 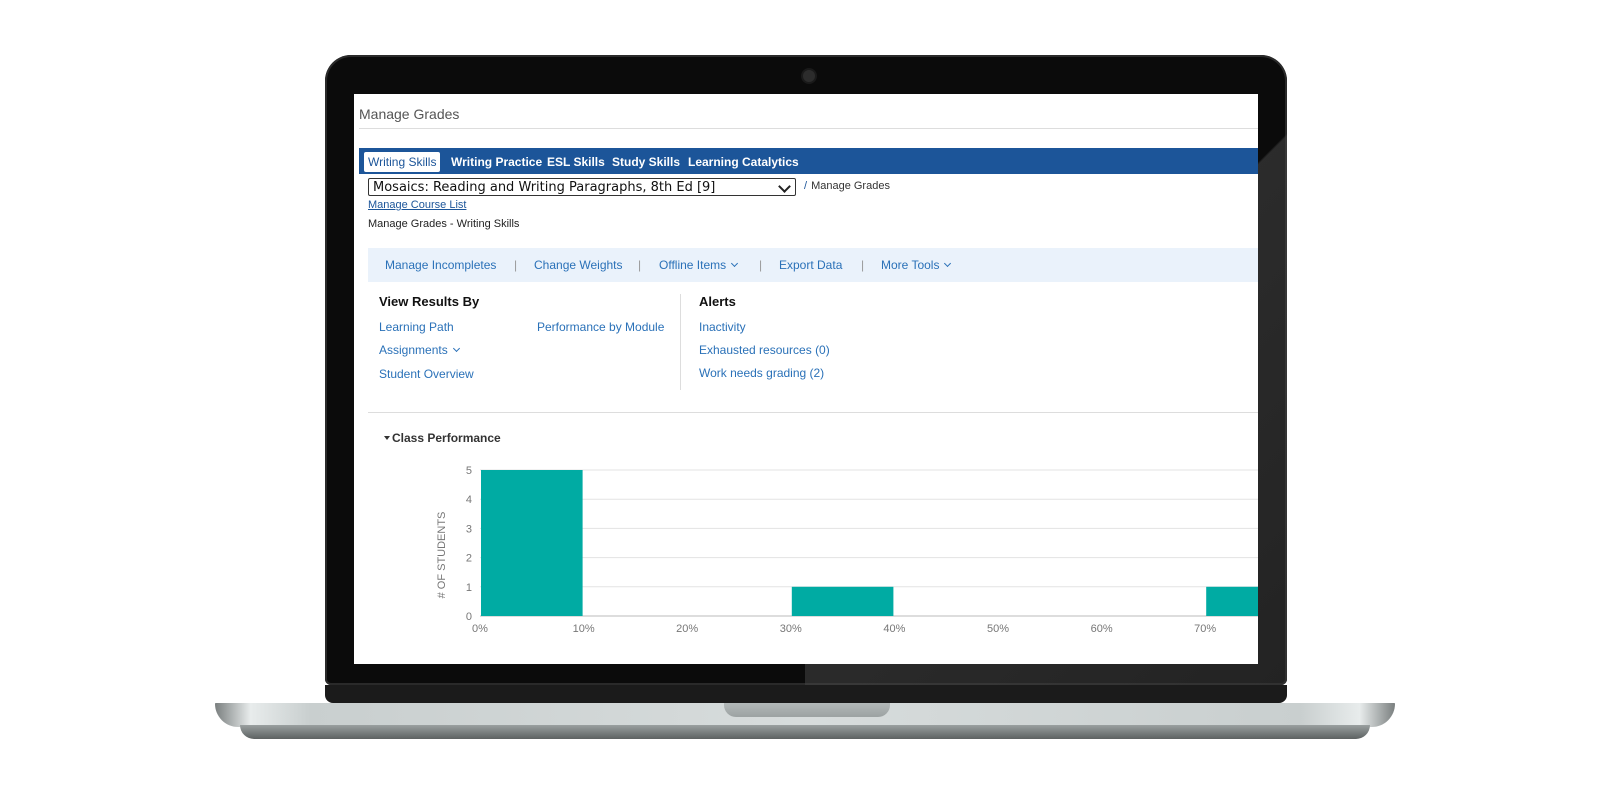 What do you see at coordinates (444, 224) in the screenshot?
I see `page-subtitle: Manage Grades - Writing Skills` at bounding box center [444, 224].